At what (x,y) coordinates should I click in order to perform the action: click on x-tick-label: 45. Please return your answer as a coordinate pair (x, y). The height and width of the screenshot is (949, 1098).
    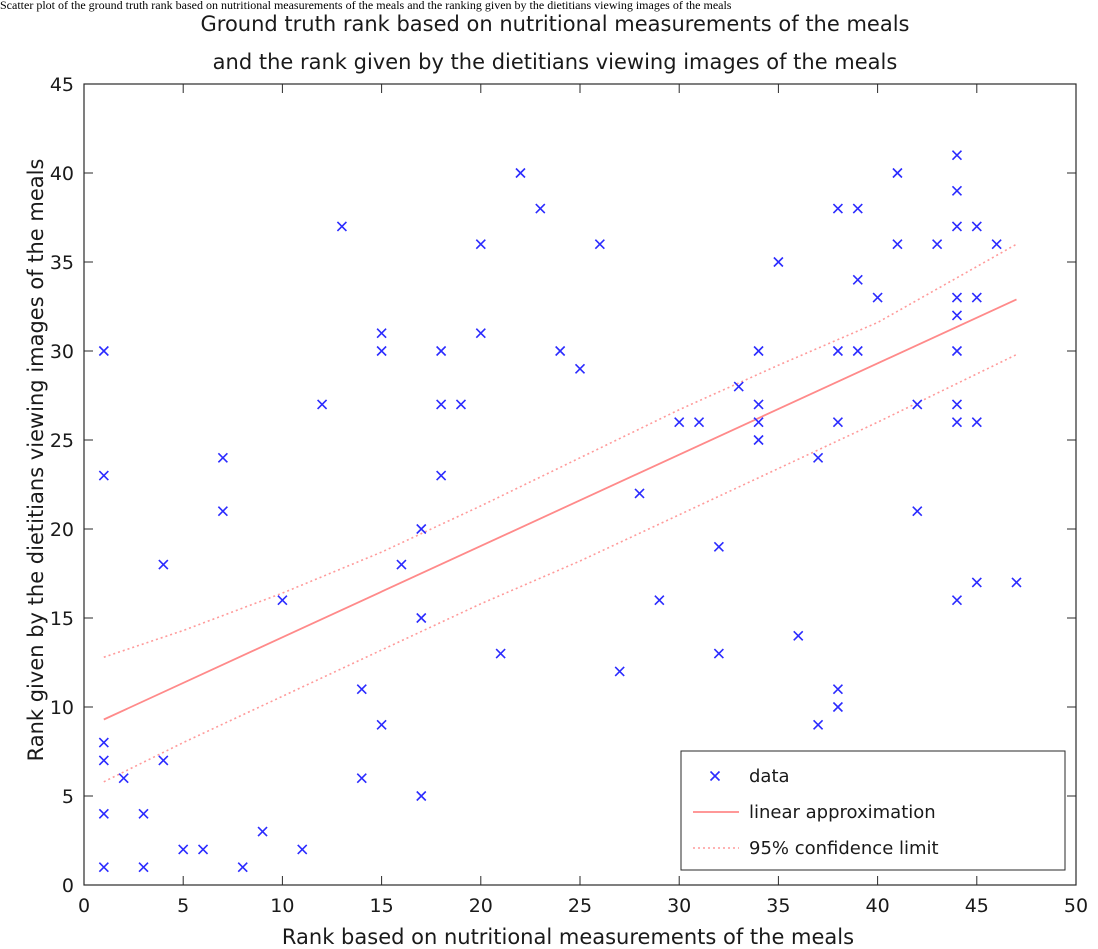
    Looking at the image, I should click on (977, 906).